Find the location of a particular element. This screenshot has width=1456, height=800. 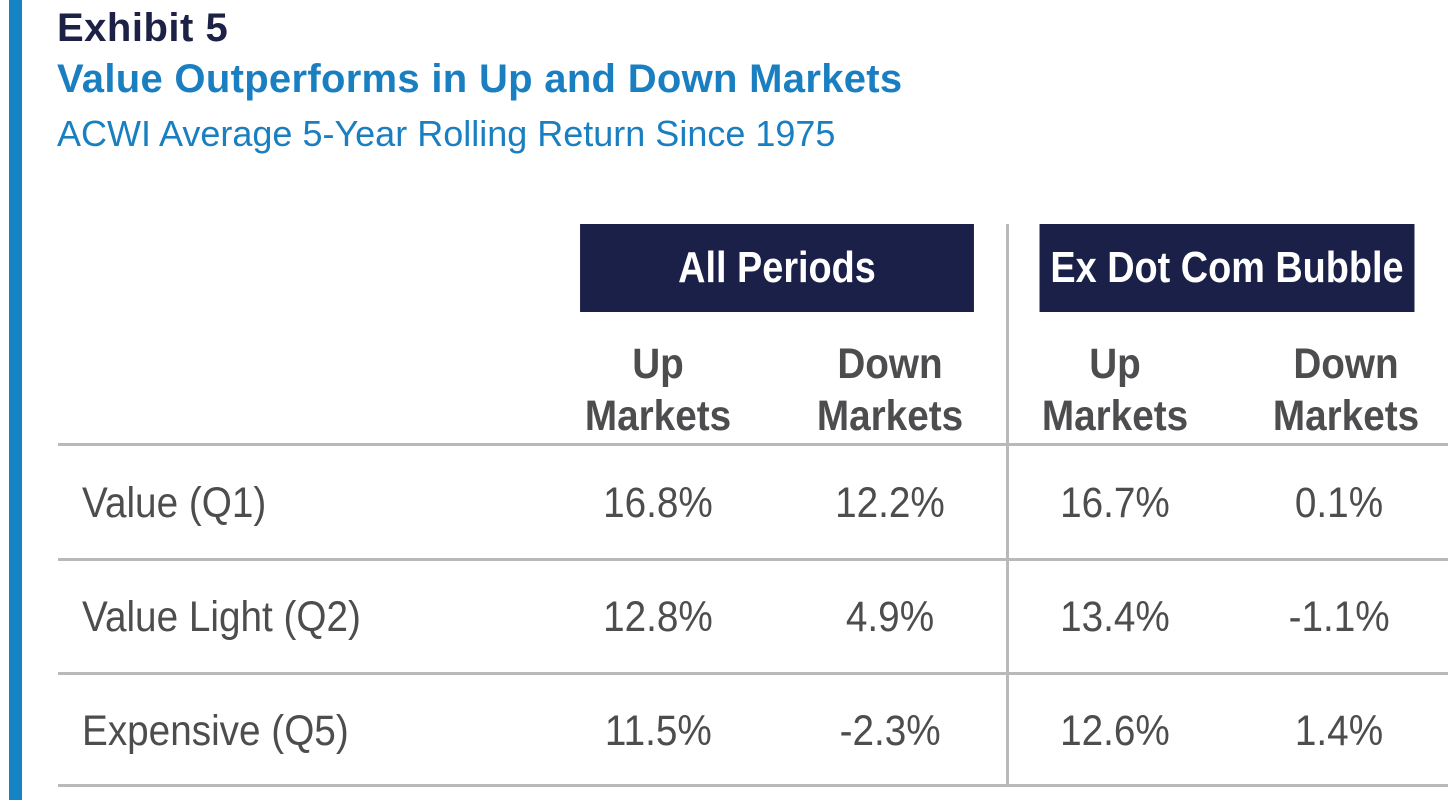

header-rule is located at coordinates (753, 444).